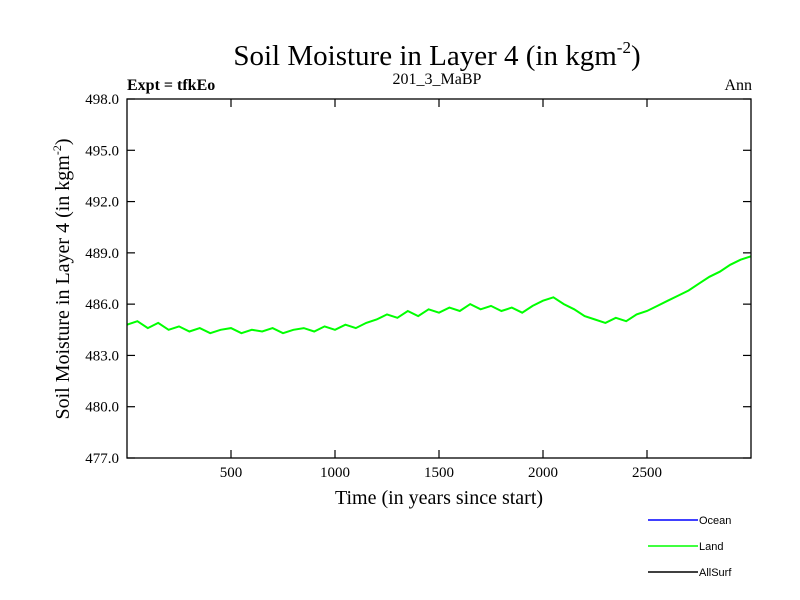 Image resolution: width=800 pixels, height=600 pixels. I want to click on y-tick-label: 486.0, so click(102, 305).